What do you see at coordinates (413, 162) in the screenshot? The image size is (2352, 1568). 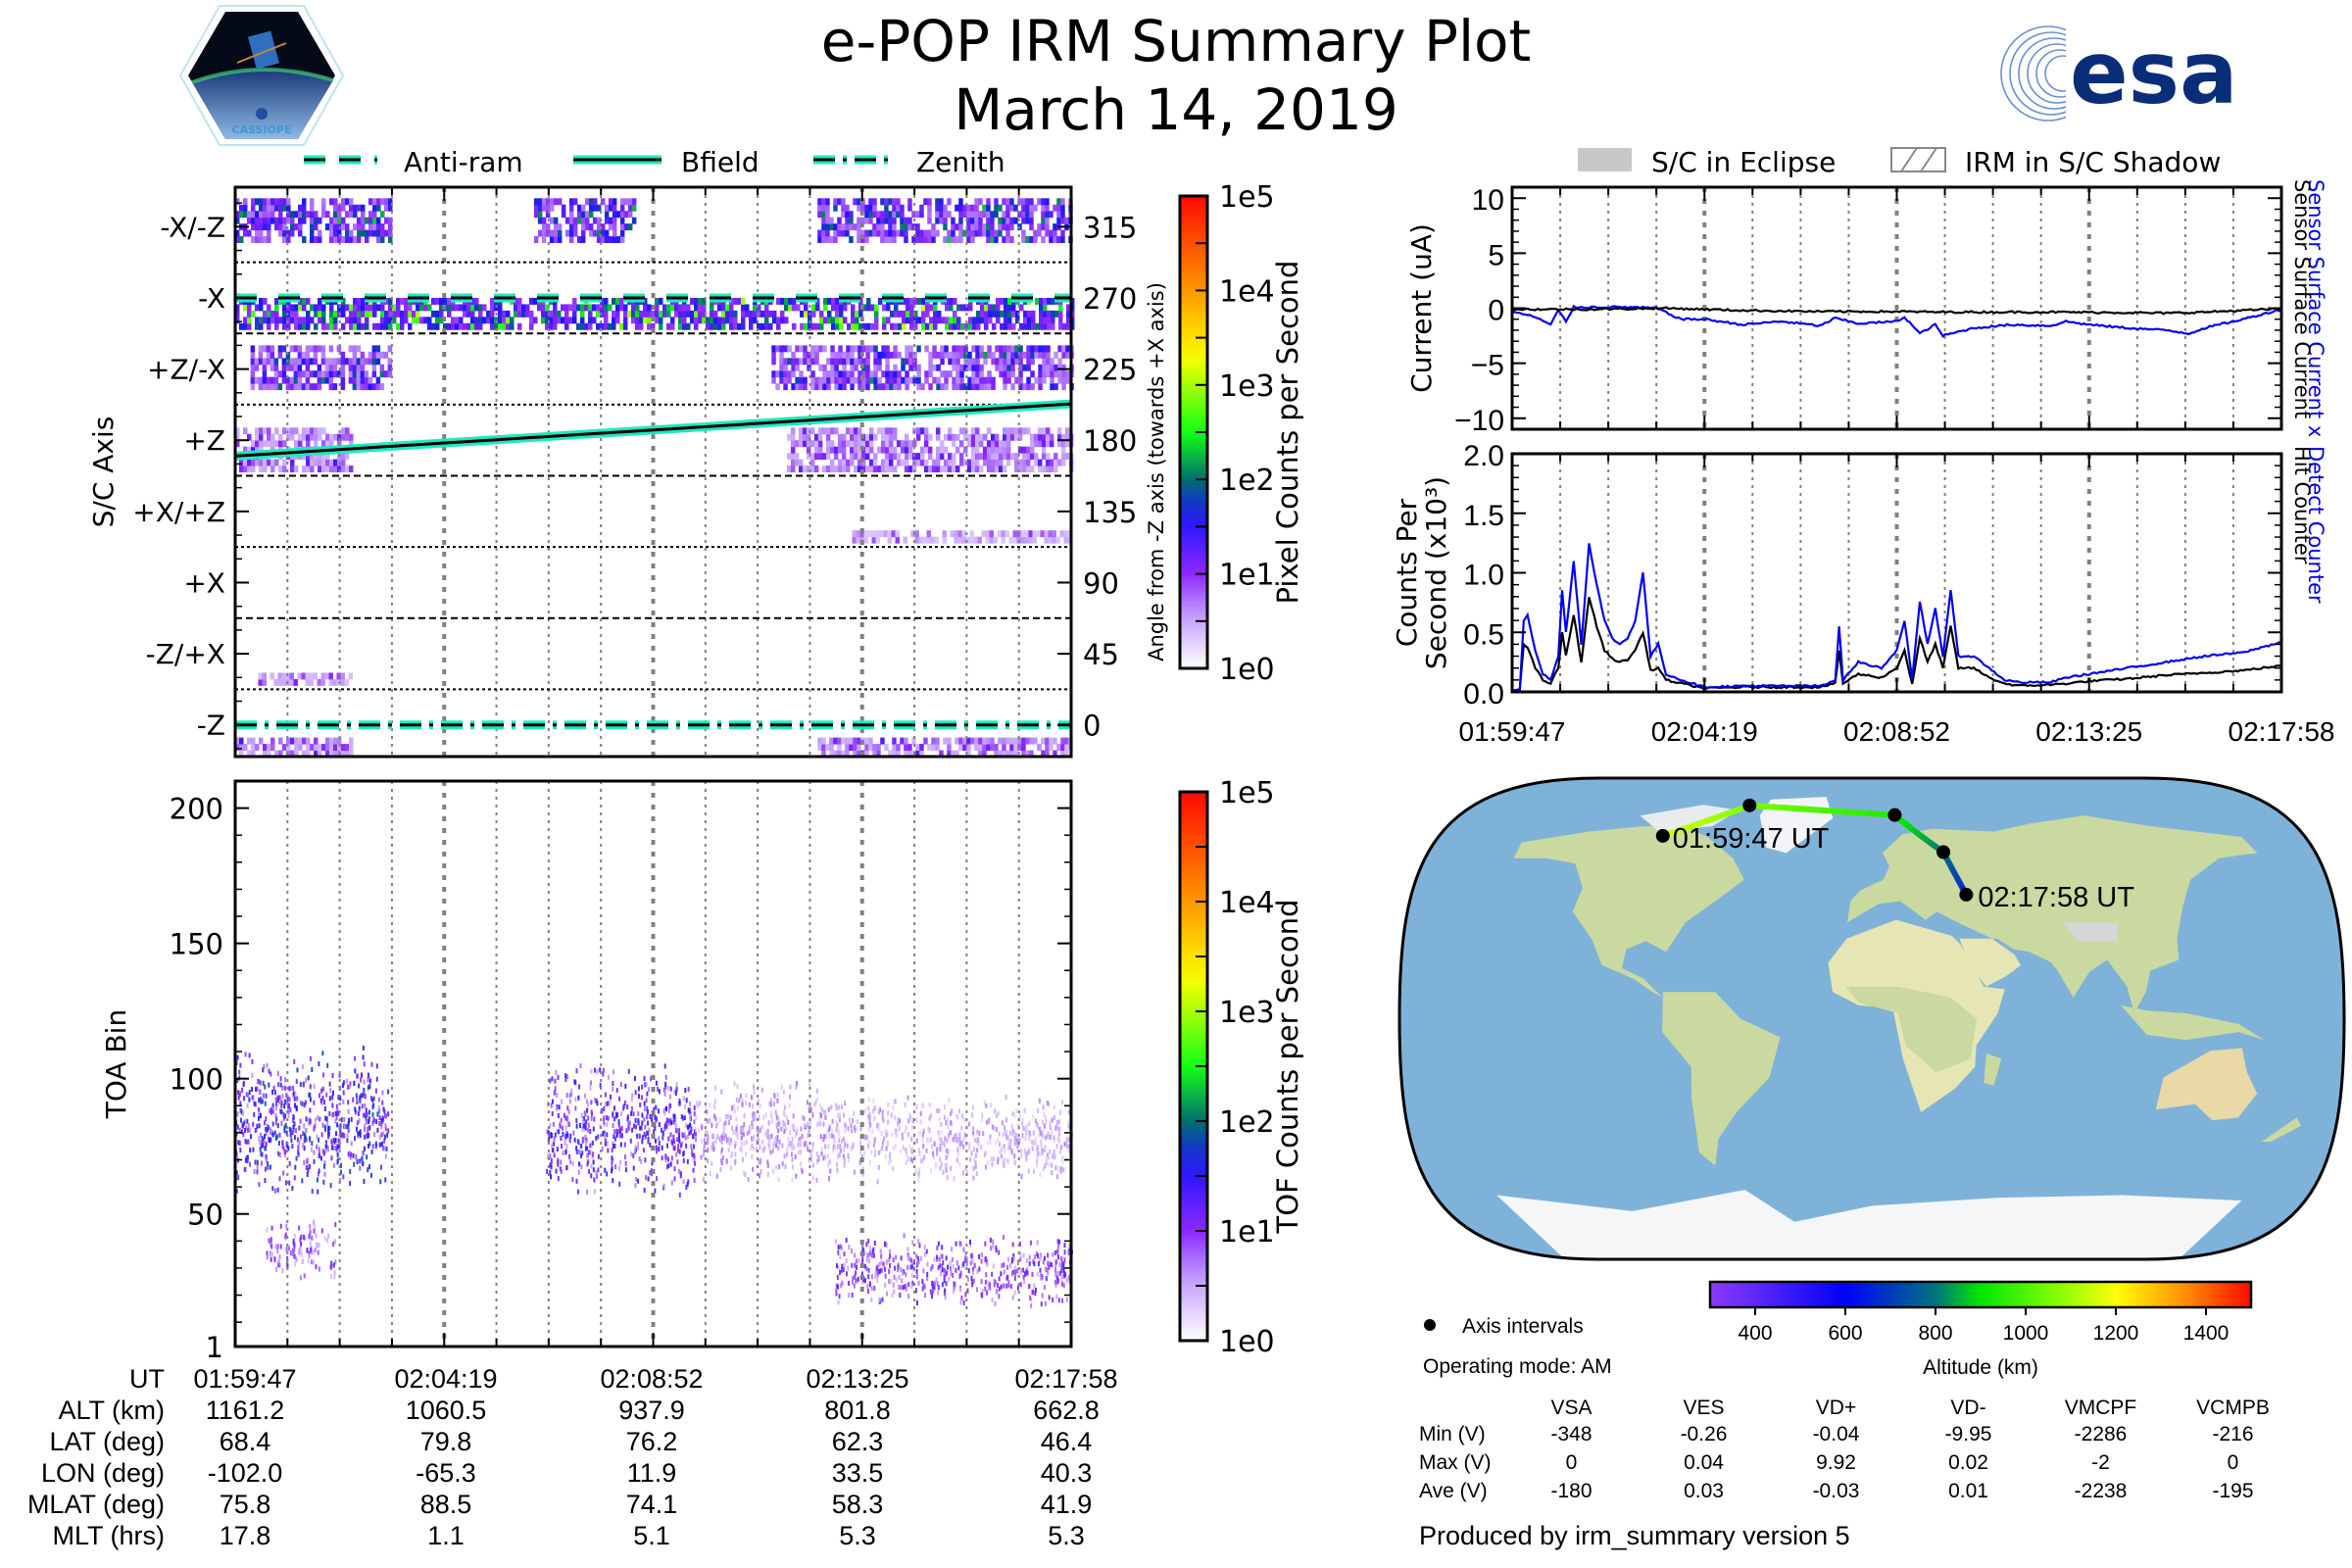 I see `legend-anti-ram: Anti-ram` at bounding box center [413, 162].